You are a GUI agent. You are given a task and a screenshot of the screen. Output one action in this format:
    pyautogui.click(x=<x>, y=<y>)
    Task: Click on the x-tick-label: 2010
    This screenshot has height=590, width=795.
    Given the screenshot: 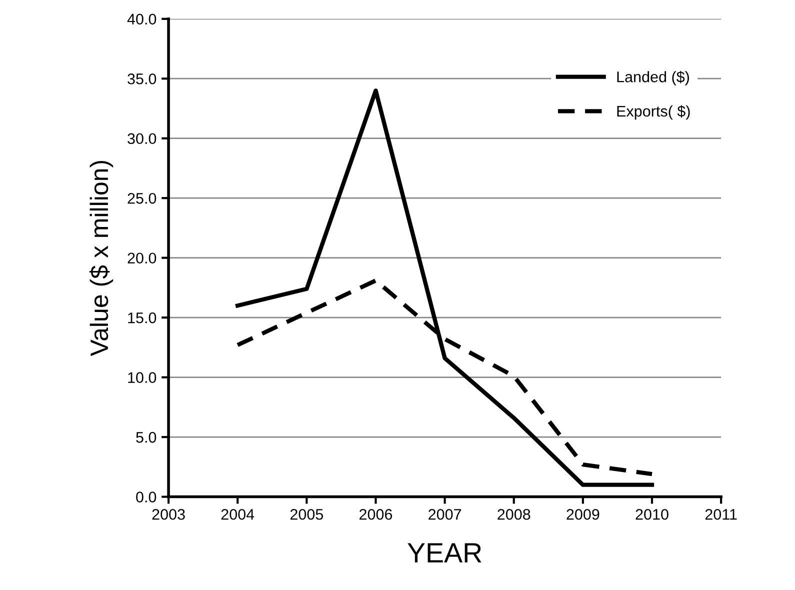 What is the action you would take?
    pyautogui.click(x=652, y=514)
    